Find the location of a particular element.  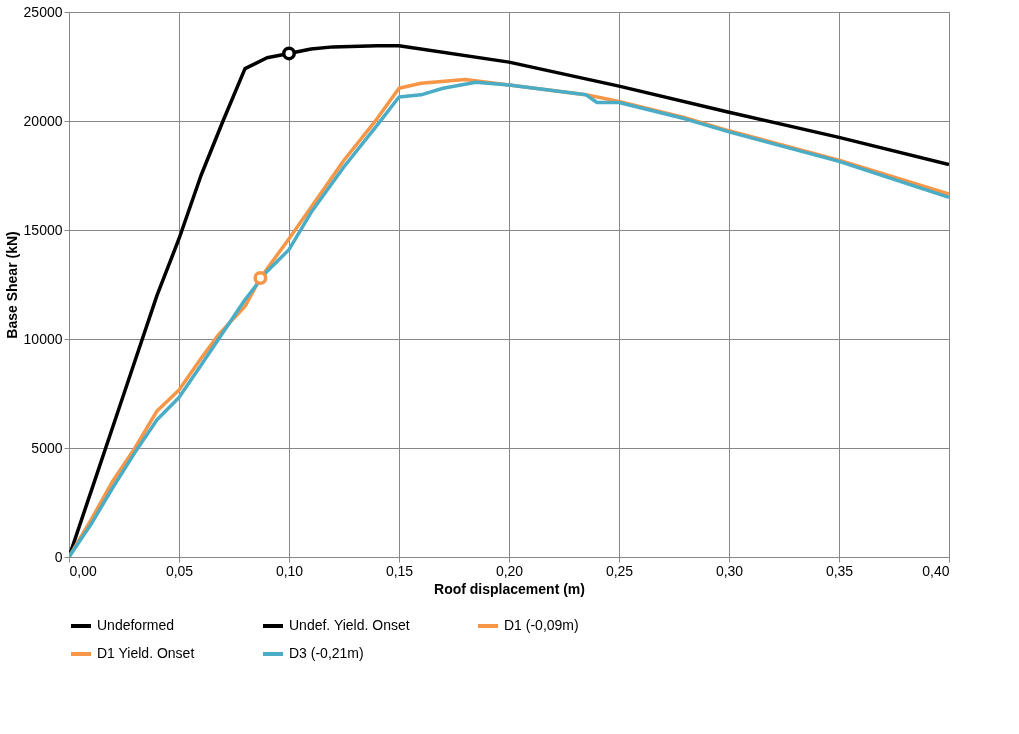

x-tick-label: 0,30 is located at coordinates (729, 570).